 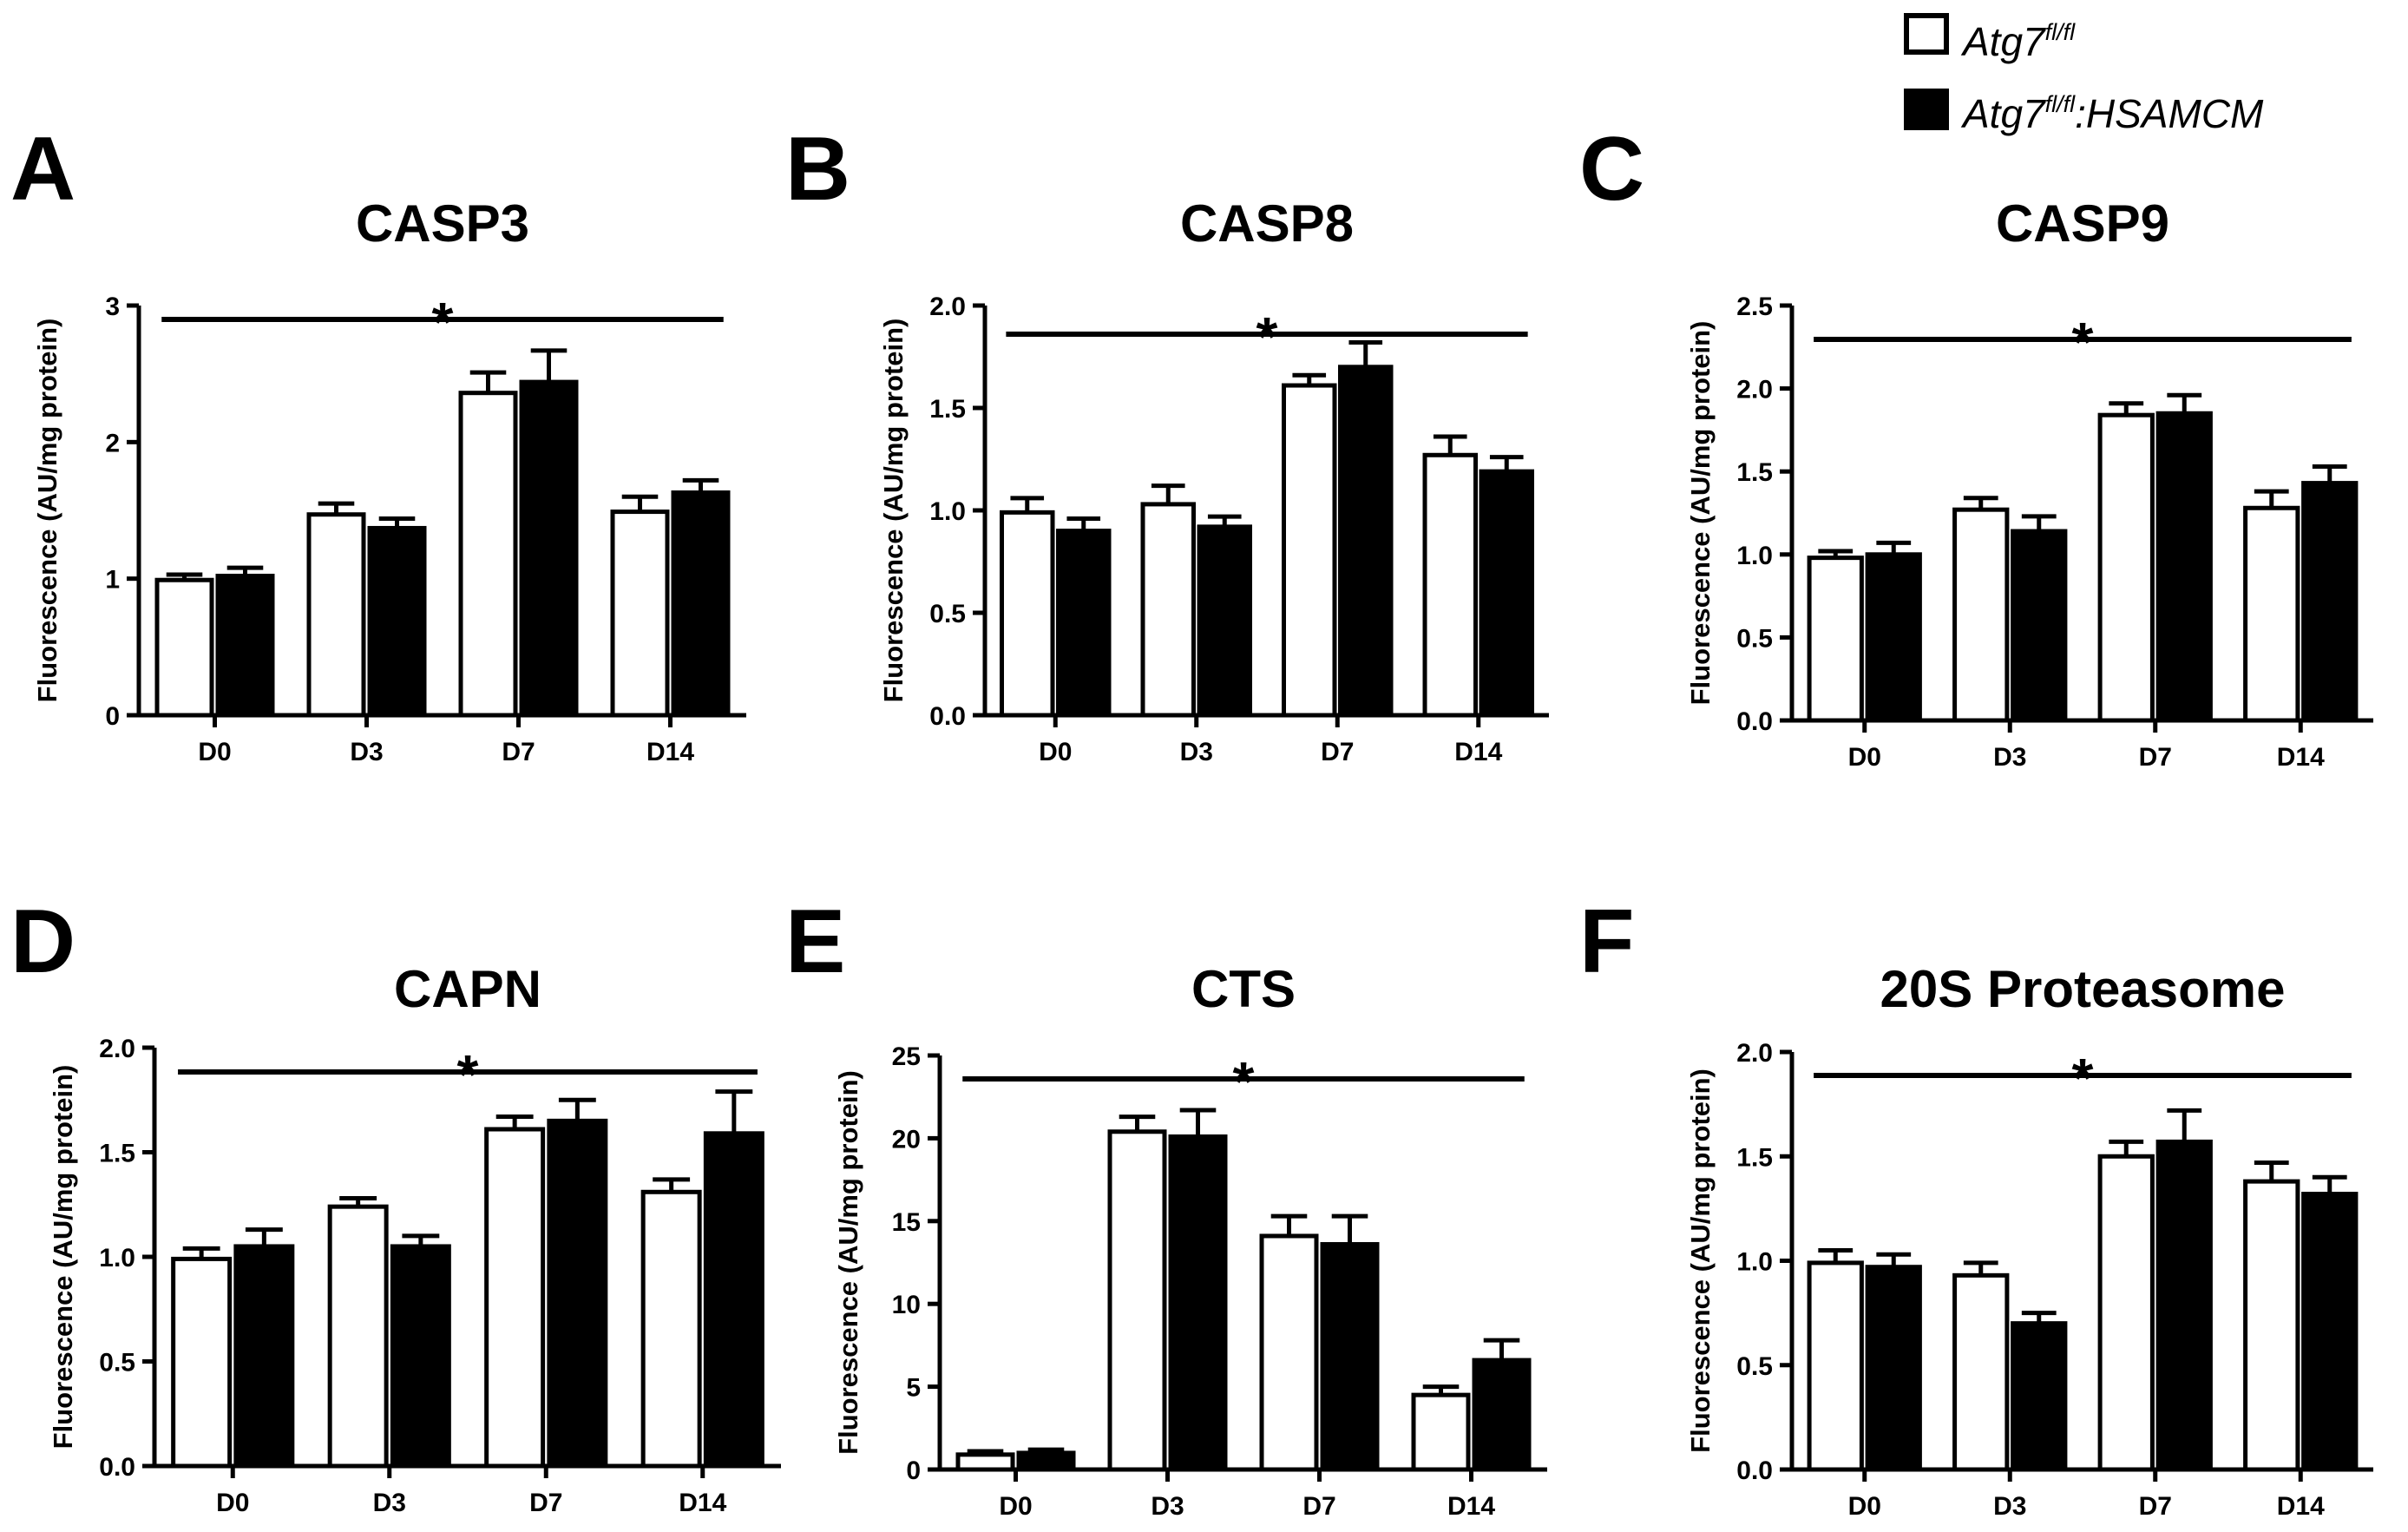 I want to click on legend-entry: Atg7fl/fl, so click(x=1990, y=38).